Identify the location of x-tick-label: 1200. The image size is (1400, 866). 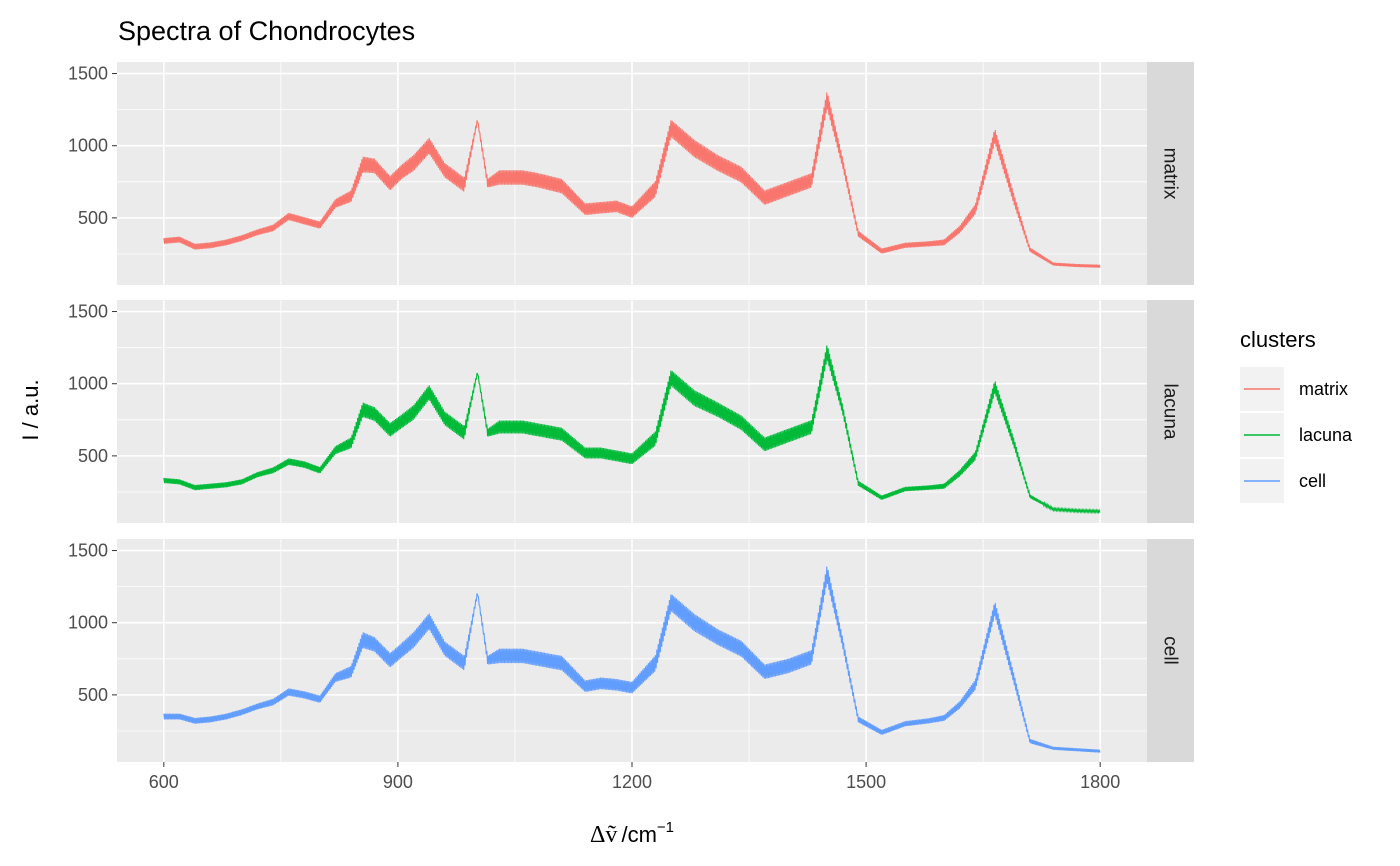
(632, 782).